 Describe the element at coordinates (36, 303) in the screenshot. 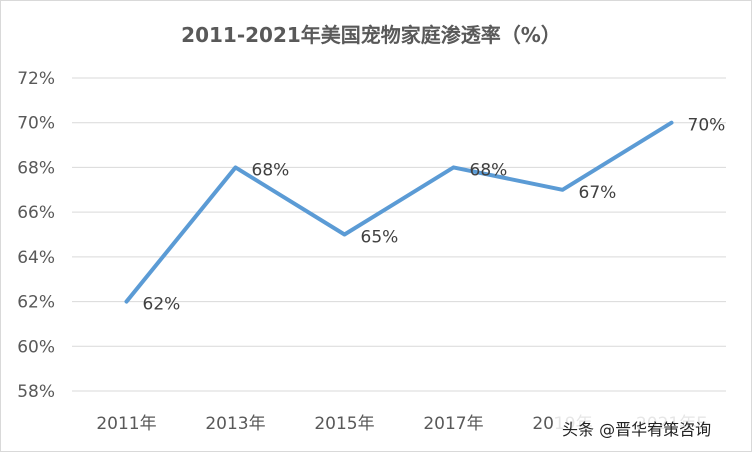

I see `y-tick-label: 62%` at that location.